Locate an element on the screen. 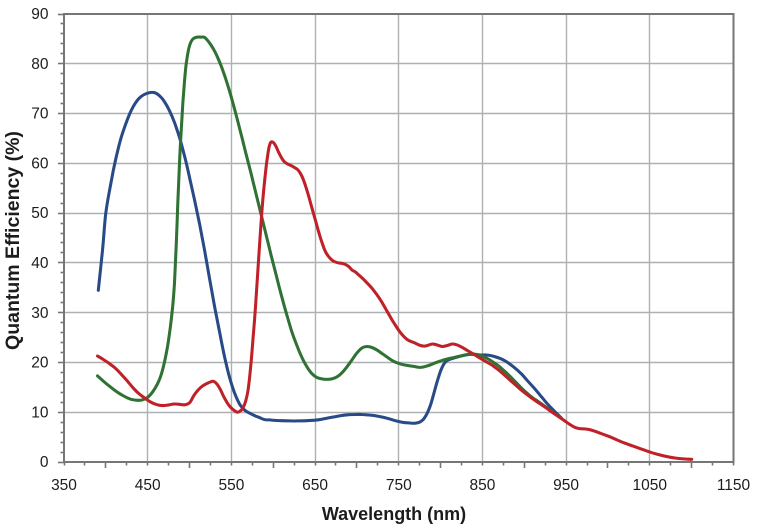  svg-text: 950 is located at coordinates (566, 485).